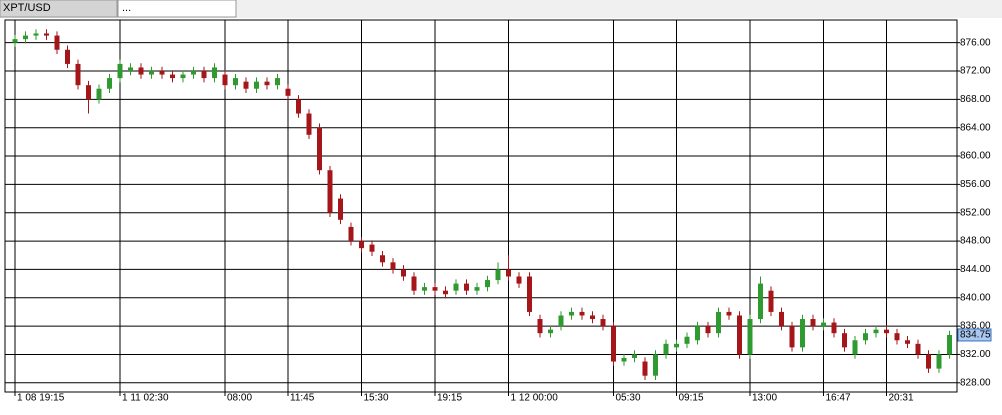  I want to click on y-tick-label: 868.00, so click(975, 99).